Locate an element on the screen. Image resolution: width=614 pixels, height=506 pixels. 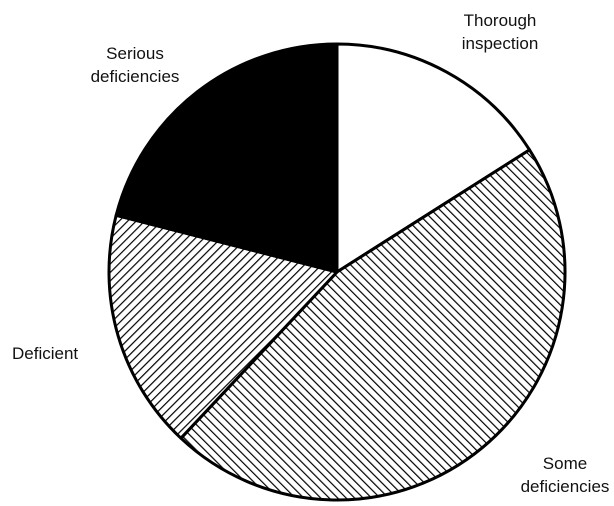
slice-label: Deficient is located at coordinates (45, 353).